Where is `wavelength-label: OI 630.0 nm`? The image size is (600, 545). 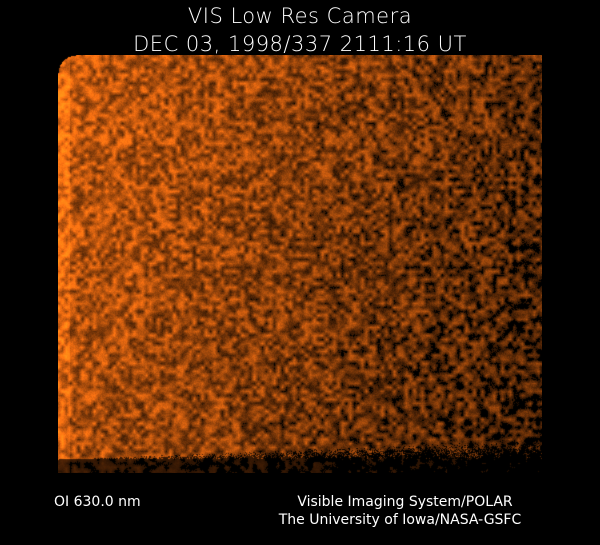
wavelength-label: OI 630.0 nm is located at coordinates (97, 502).